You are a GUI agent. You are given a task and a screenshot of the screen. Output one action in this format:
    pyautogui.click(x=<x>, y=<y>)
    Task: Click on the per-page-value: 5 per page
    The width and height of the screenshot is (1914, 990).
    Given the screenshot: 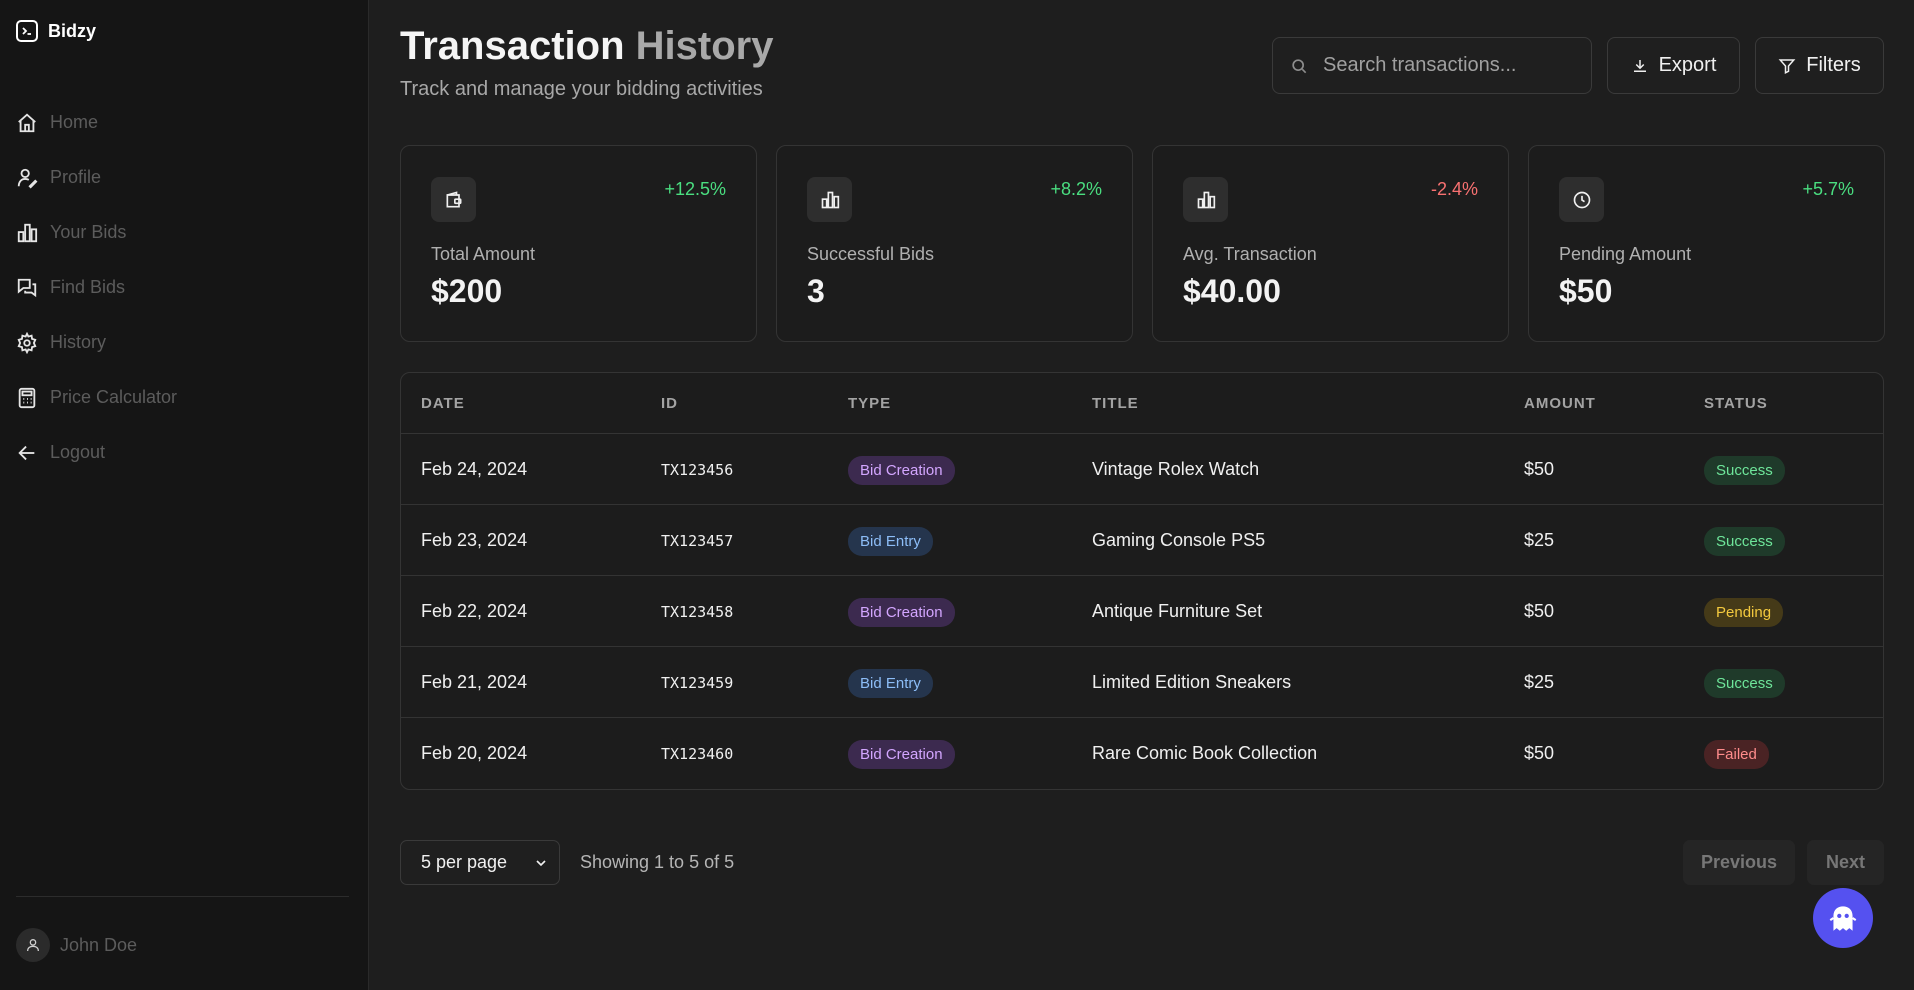 What is the action you would take?
    pyautogui.click(x=464, y=862)
    